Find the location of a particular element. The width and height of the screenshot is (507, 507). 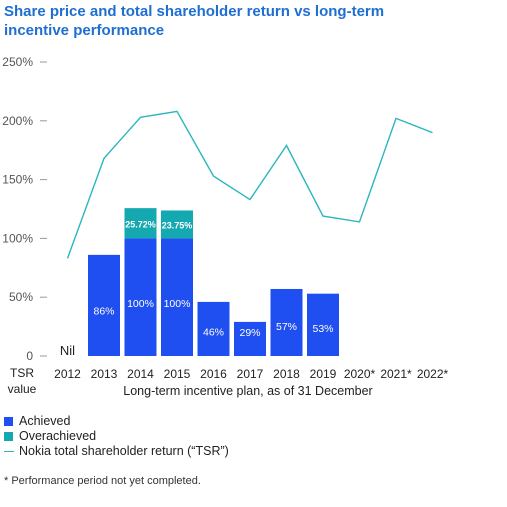

x-tick-label: 2014 is located at coordinates (140, 374).